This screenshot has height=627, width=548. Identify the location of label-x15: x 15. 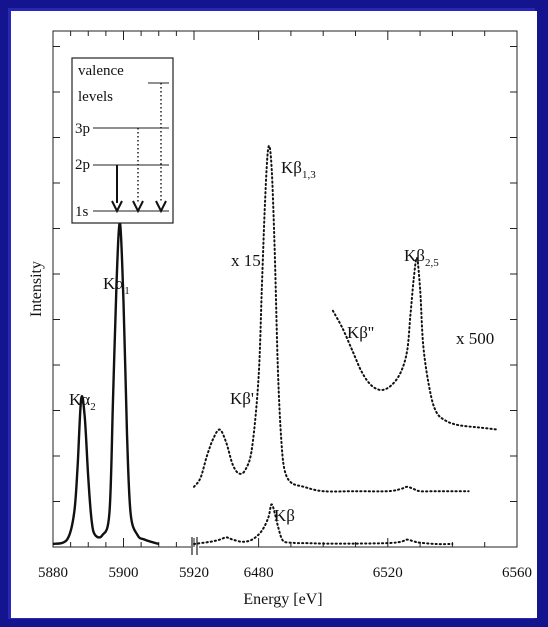
(246, 260).